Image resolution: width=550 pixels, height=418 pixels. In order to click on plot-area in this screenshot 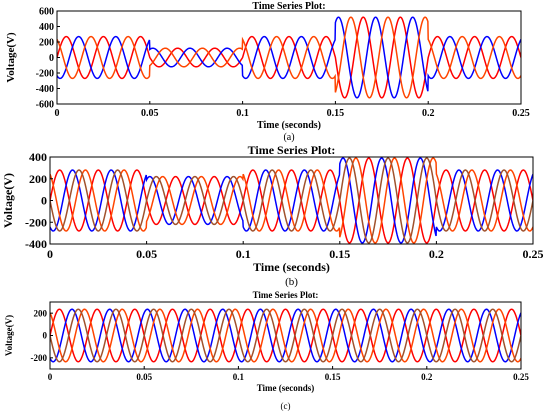, I will do `click(285, 335)`.